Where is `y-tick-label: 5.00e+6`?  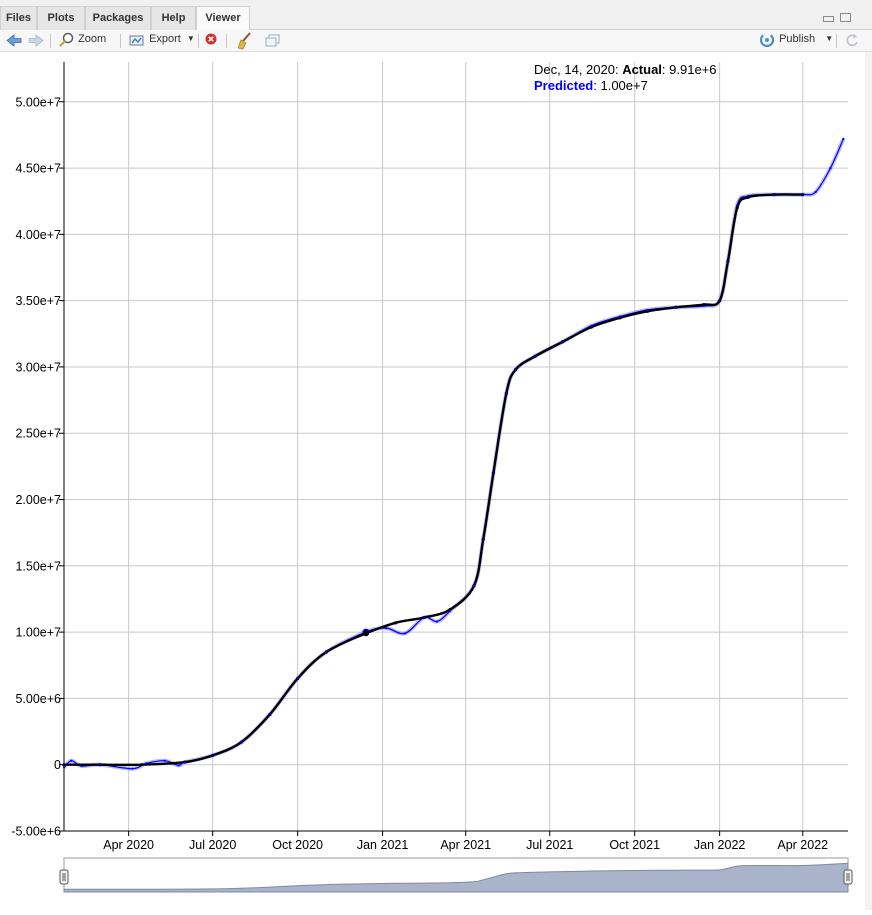 y-tick-label: 5.00e+6 is located at coordinates (38, 699).